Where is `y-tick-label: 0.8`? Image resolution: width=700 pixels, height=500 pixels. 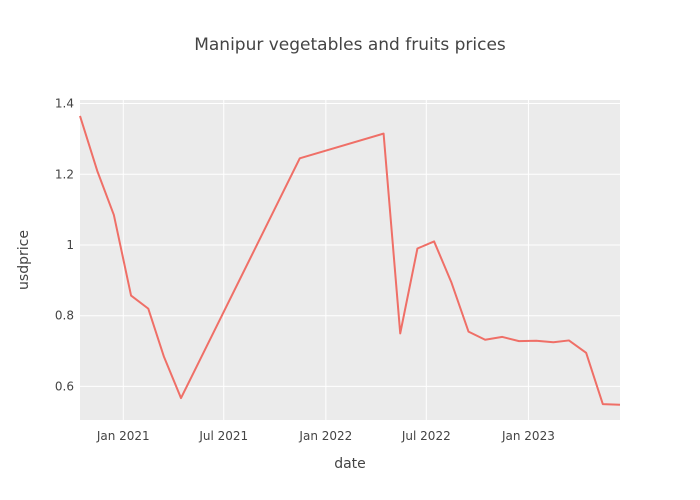
y-tick-label: 0.8 is located at coordinates (64, 316).